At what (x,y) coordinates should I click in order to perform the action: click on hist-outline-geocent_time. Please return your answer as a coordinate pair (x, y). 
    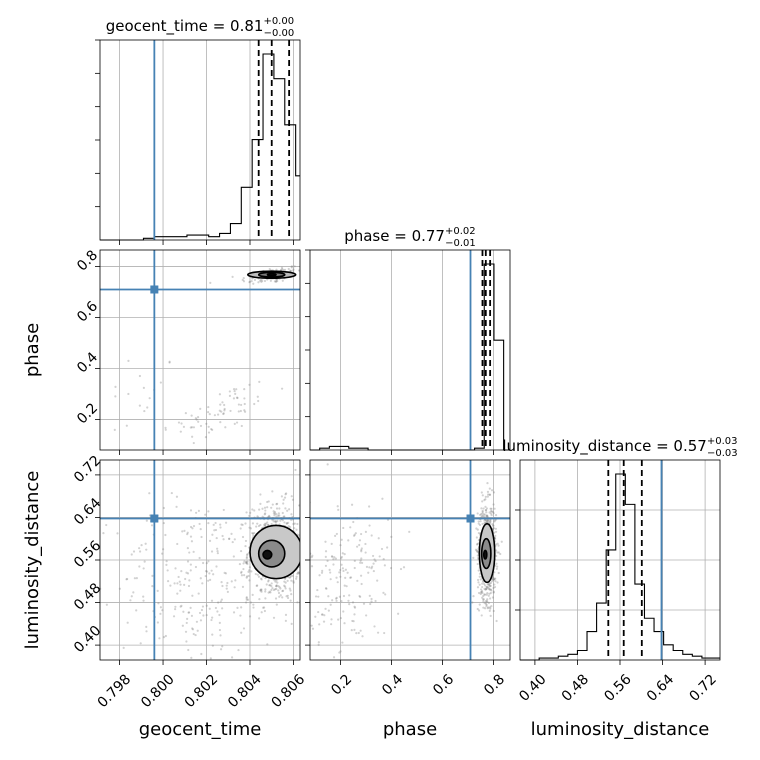
    Looking at the image, I should click on (200, 147).